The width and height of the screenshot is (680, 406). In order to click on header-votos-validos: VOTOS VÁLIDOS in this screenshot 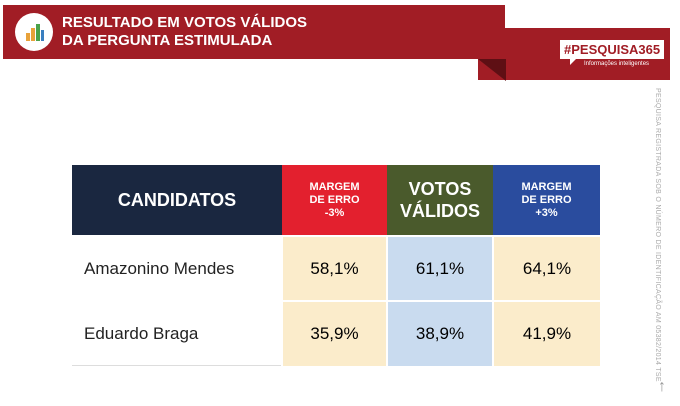, I will do `click(440, 200)`.